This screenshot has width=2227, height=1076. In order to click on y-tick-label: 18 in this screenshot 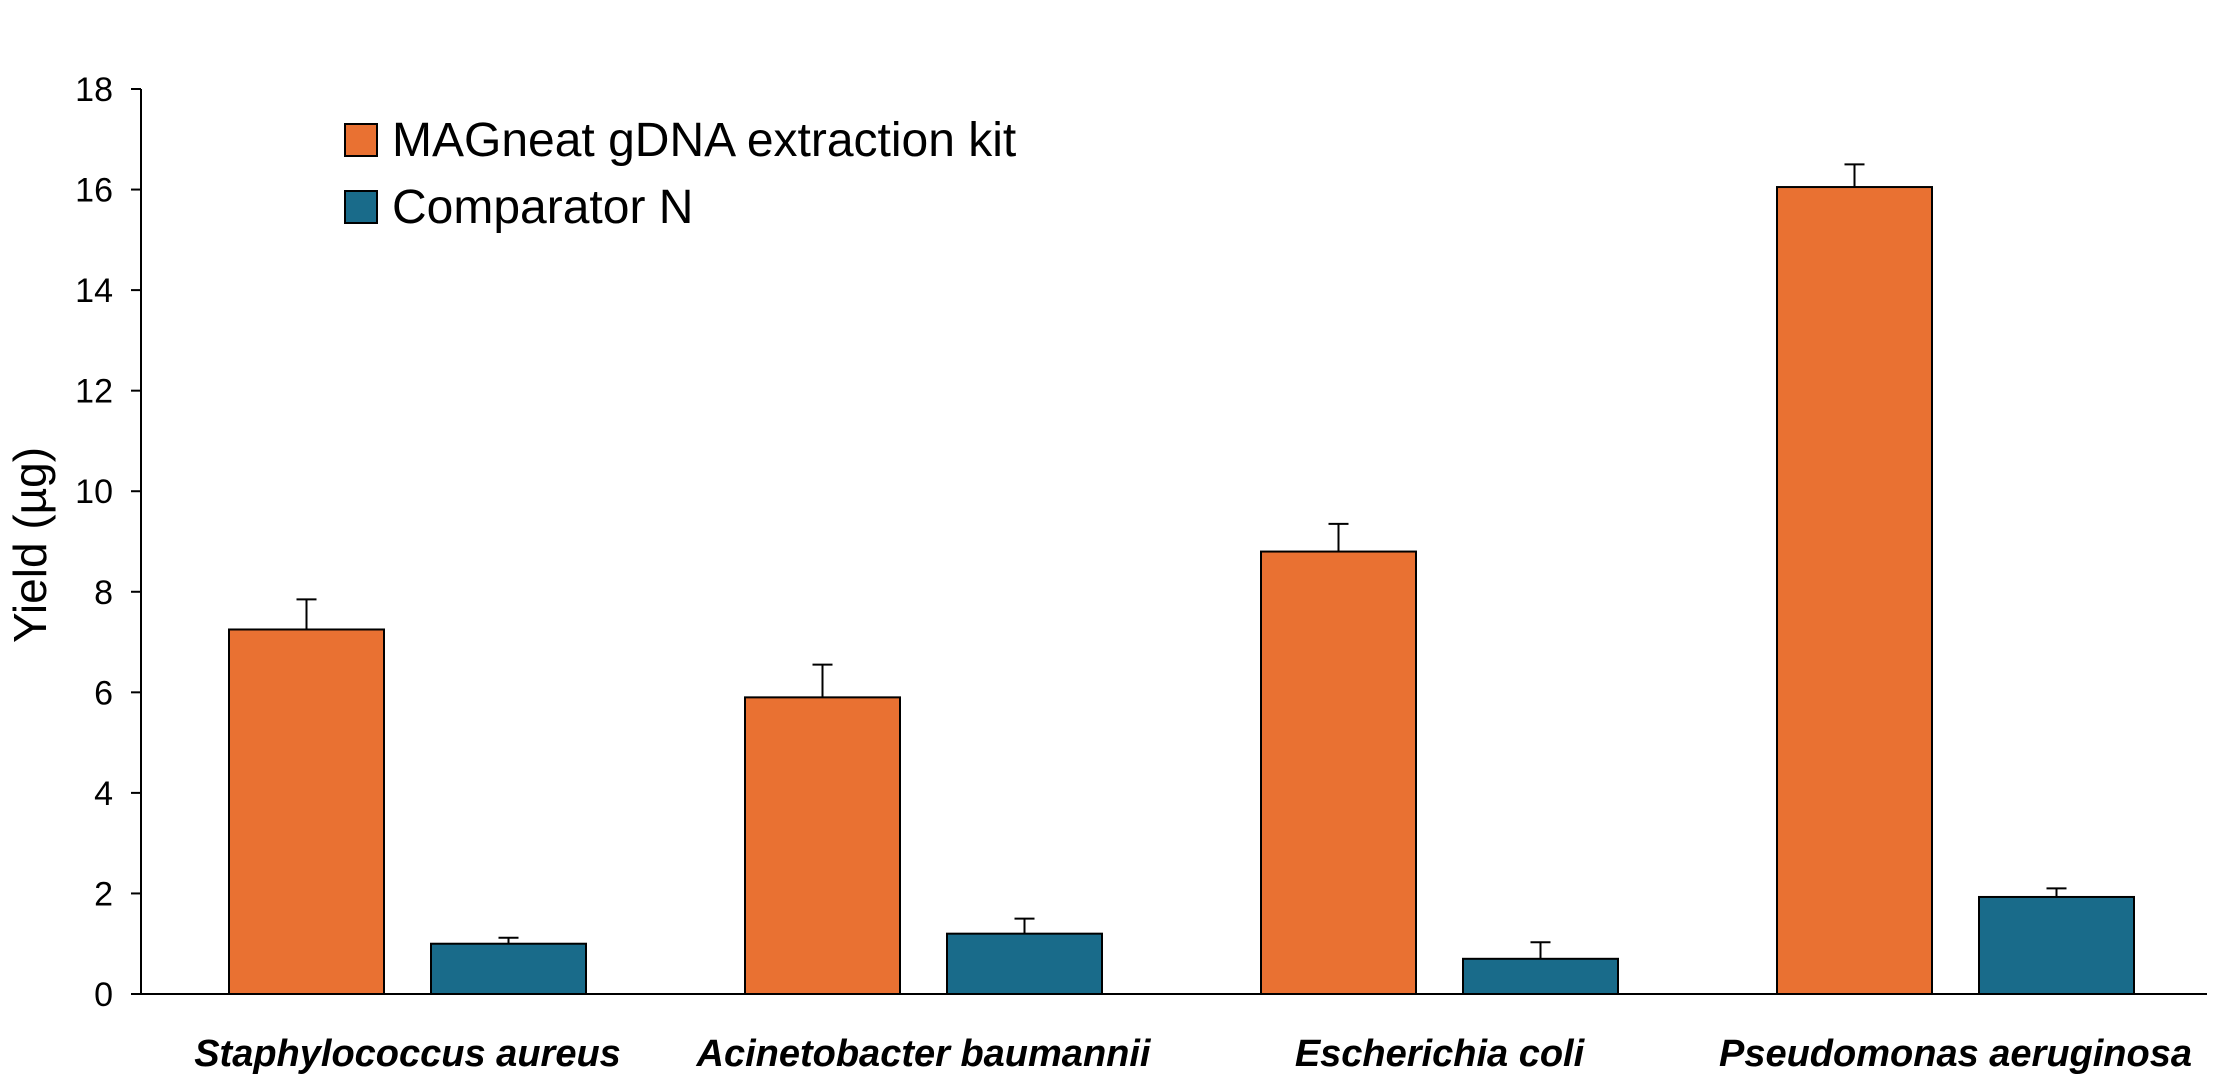, I will do `click(94, 90)`.